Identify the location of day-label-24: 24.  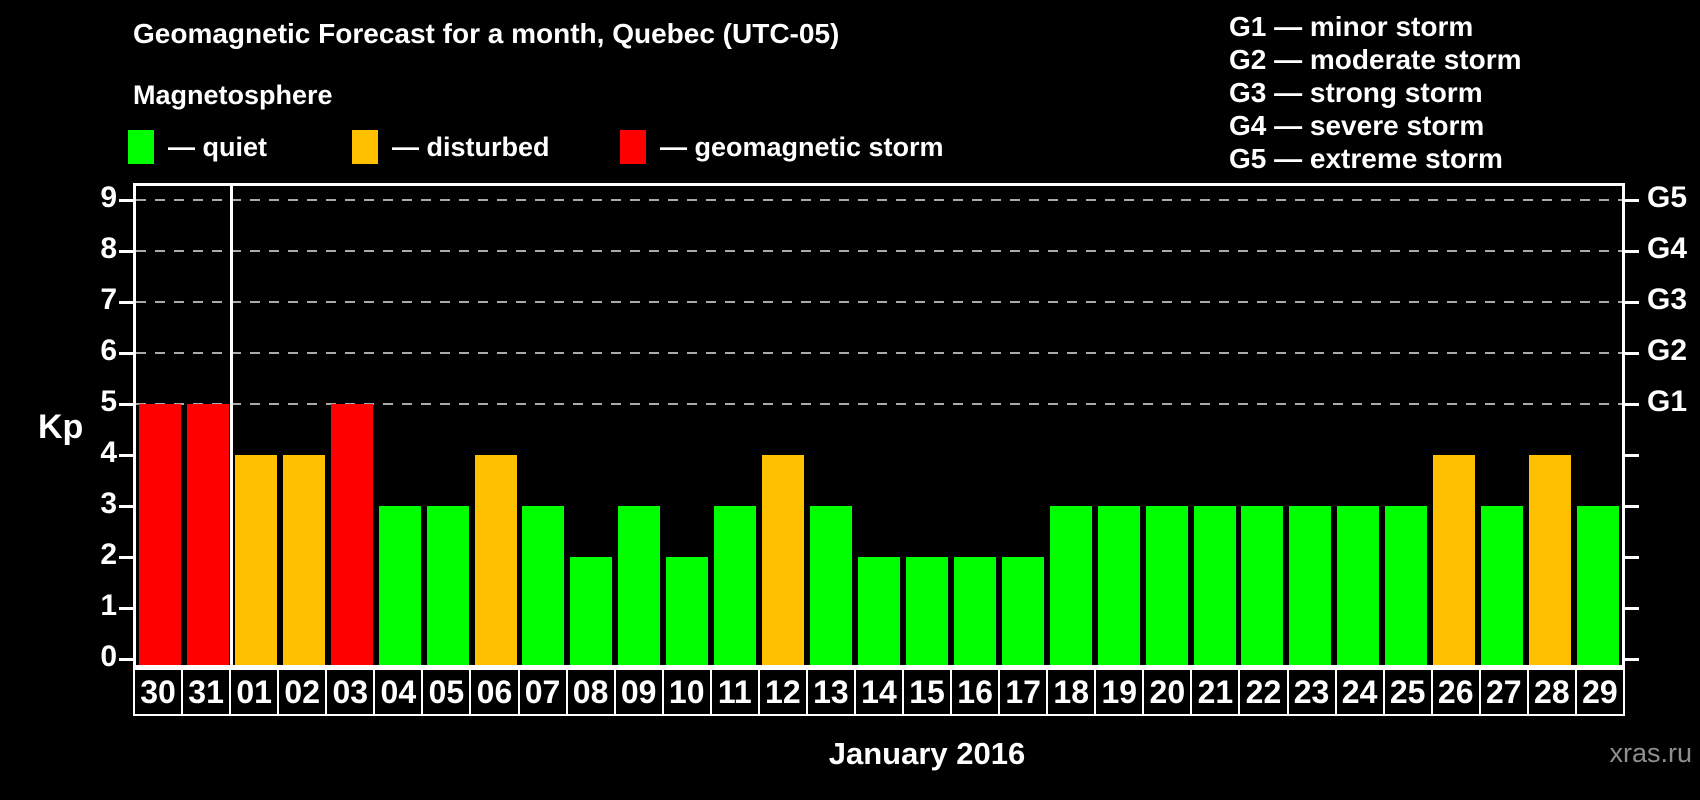
(1361, 692).